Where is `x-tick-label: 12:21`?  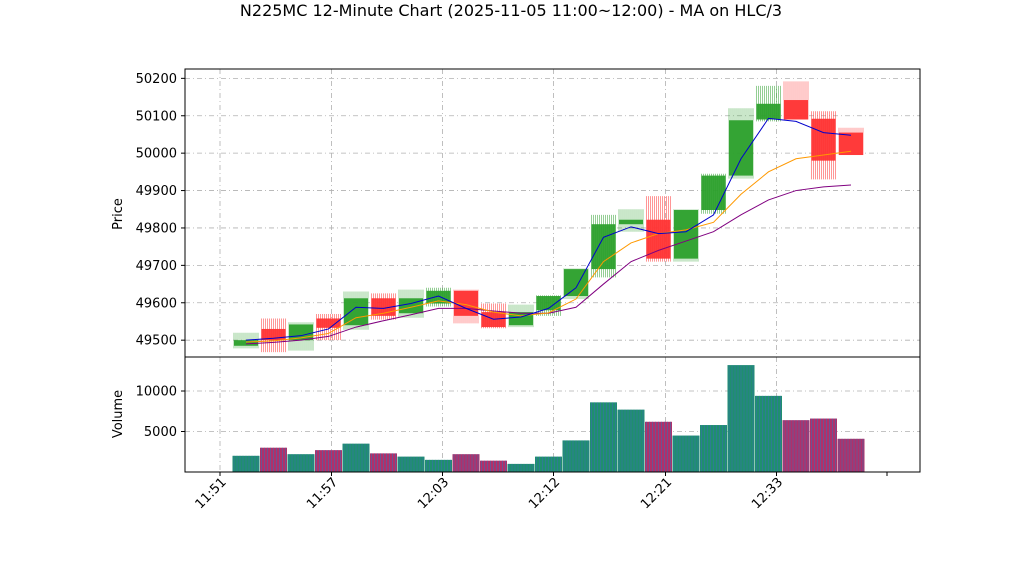
x-tick-label: 12:21 is located at coordinates (656, 493).